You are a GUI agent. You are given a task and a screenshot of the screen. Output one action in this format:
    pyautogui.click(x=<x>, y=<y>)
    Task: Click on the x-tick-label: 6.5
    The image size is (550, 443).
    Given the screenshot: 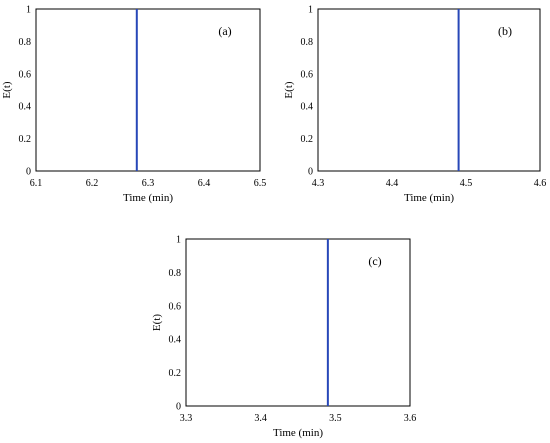 What is the action you would take?
    pyautogui.click(x=260, y=183)
    